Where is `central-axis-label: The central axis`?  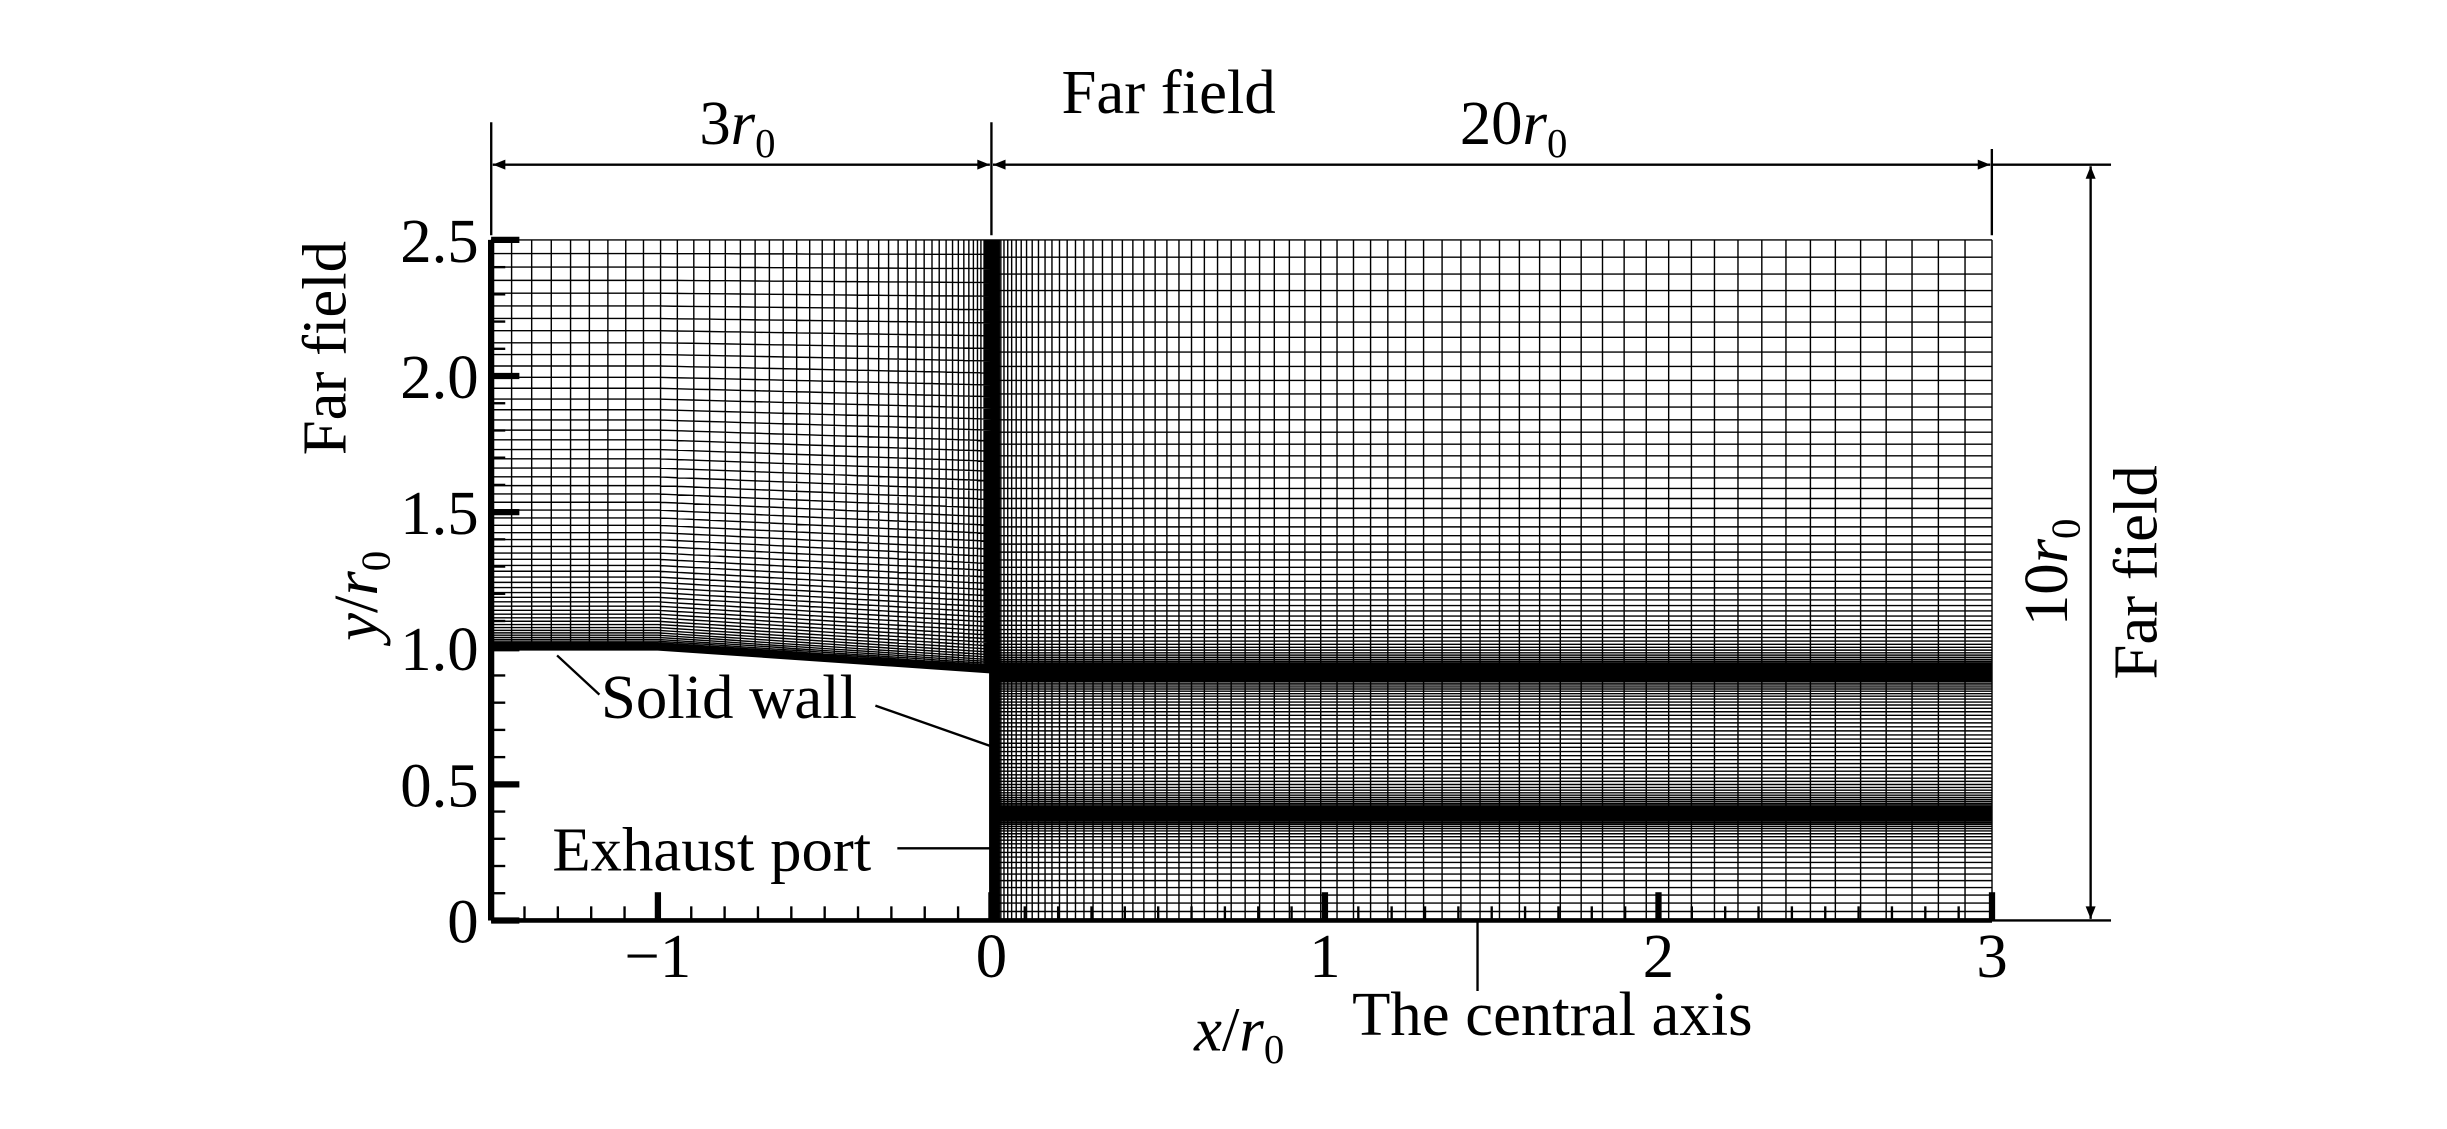
central-axis-label: The central axis is located at coordinates (1552, 1014).